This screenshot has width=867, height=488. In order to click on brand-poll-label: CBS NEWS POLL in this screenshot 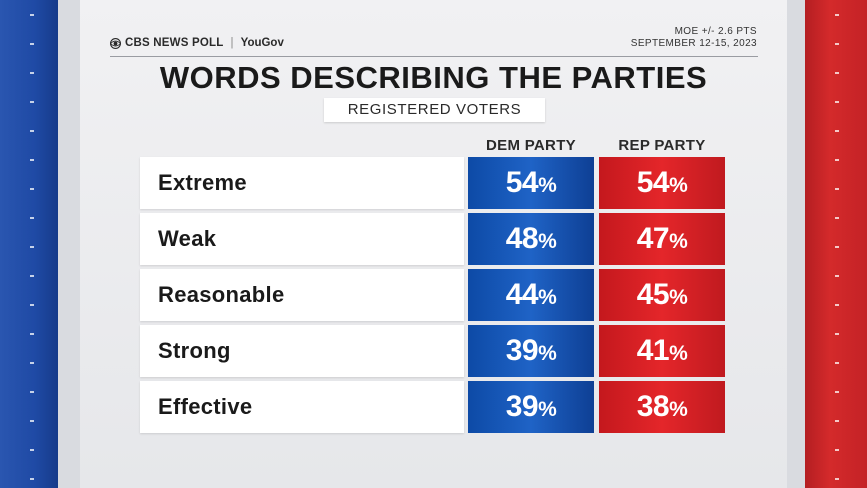, I will do `click(174, 43)`.